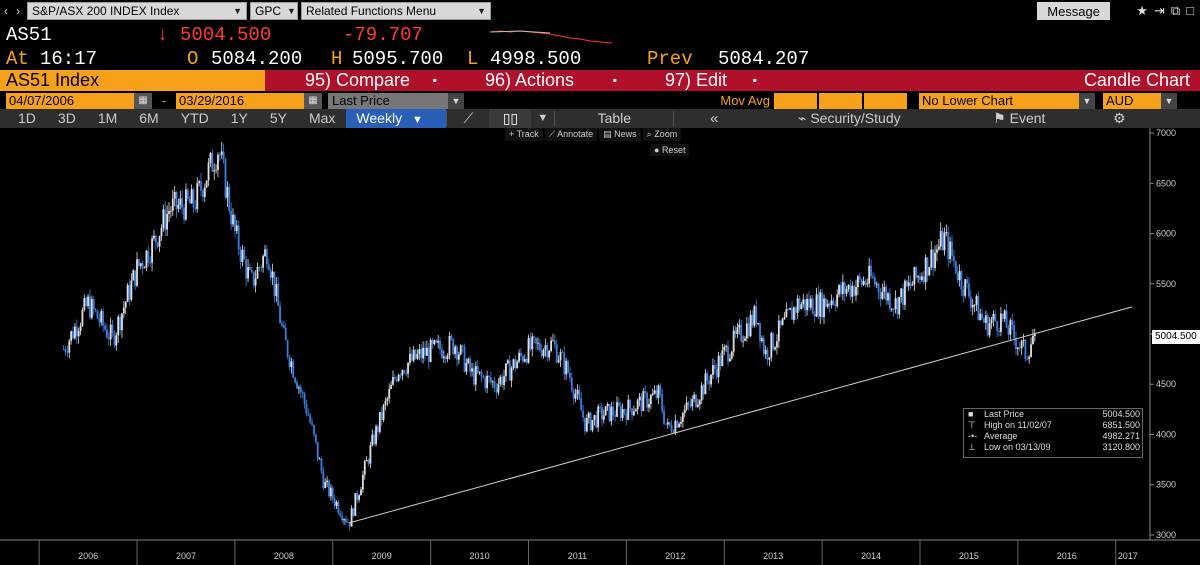 Image resolution: width=1200 pixels, height=565 pixels. What do you see at coordinates (107, 118) in the screenshot?
I see `period-1m: 1M` at bounding box center [107, 118].